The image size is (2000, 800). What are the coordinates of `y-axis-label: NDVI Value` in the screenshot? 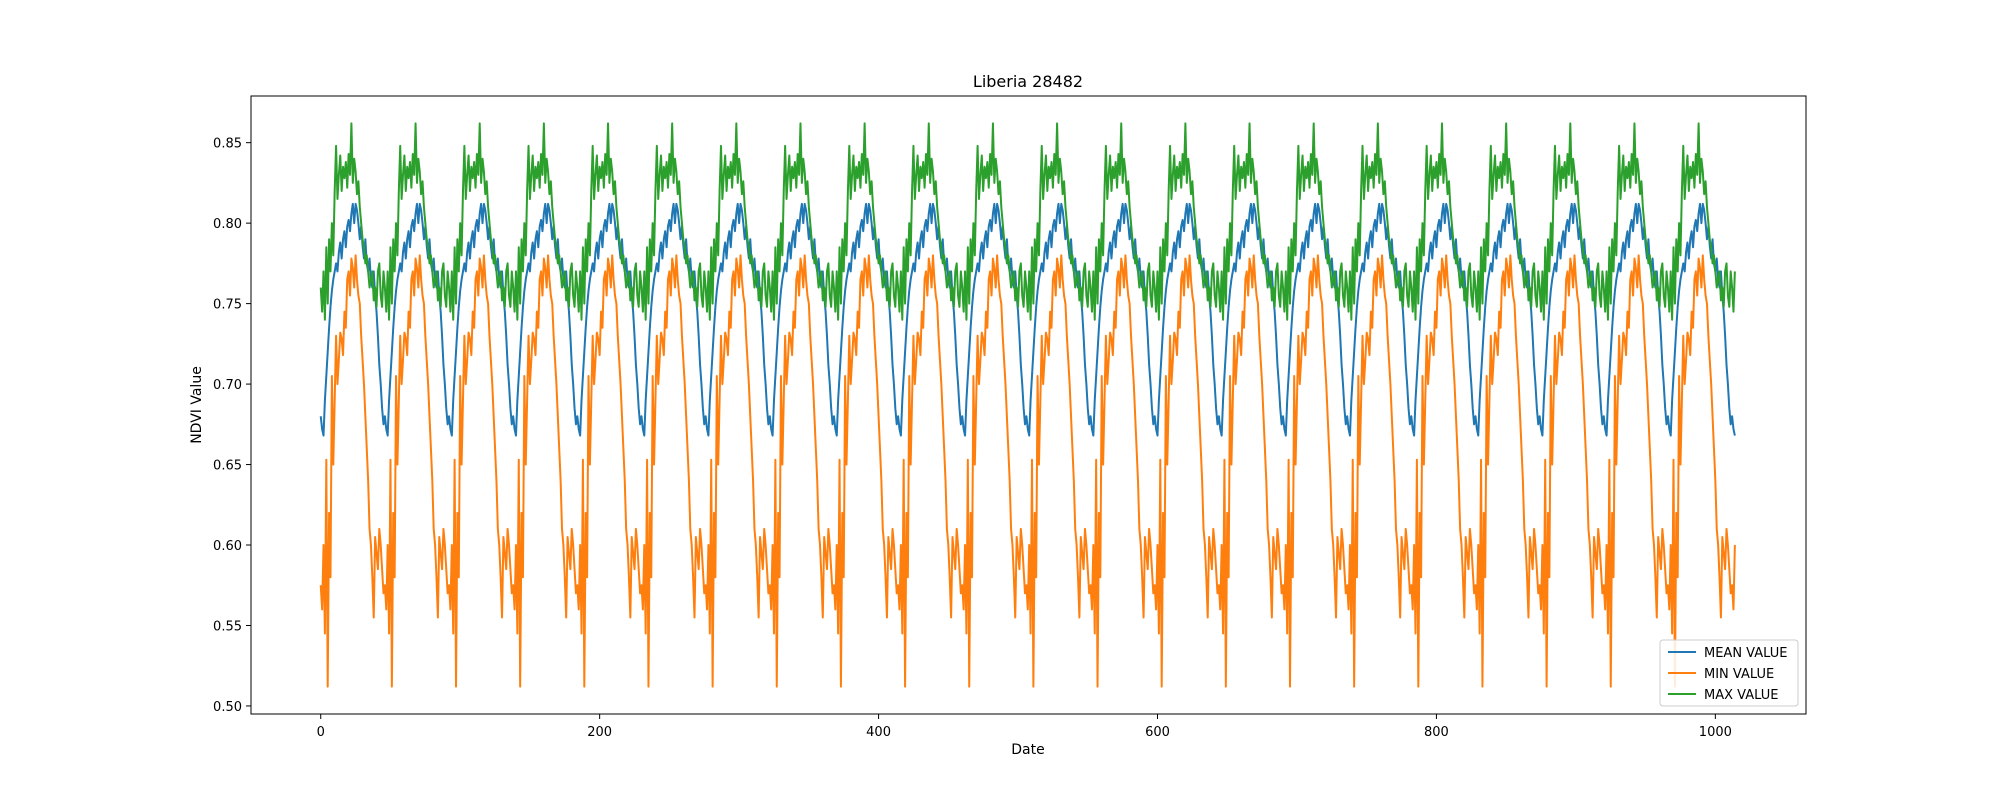 It's located at (197, 405).